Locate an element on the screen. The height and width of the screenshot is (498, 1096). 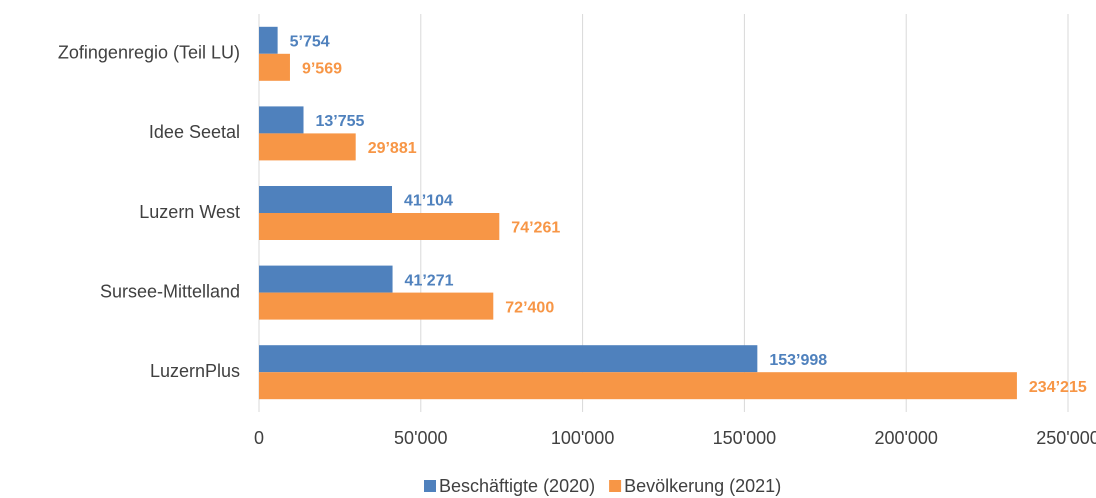
y-tick-label: Luzern West is located at coordinates (189, 212).